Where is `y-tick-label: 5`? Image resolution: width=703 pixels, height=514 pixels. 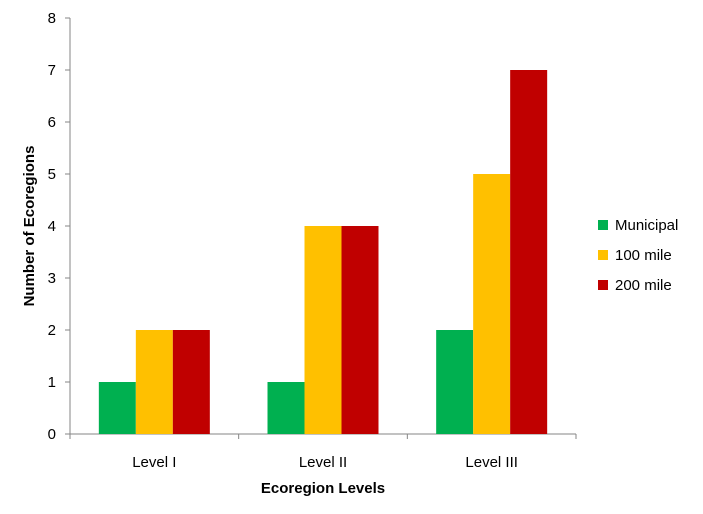 y-tick-label: 5 is located at coordinates (52, 174).